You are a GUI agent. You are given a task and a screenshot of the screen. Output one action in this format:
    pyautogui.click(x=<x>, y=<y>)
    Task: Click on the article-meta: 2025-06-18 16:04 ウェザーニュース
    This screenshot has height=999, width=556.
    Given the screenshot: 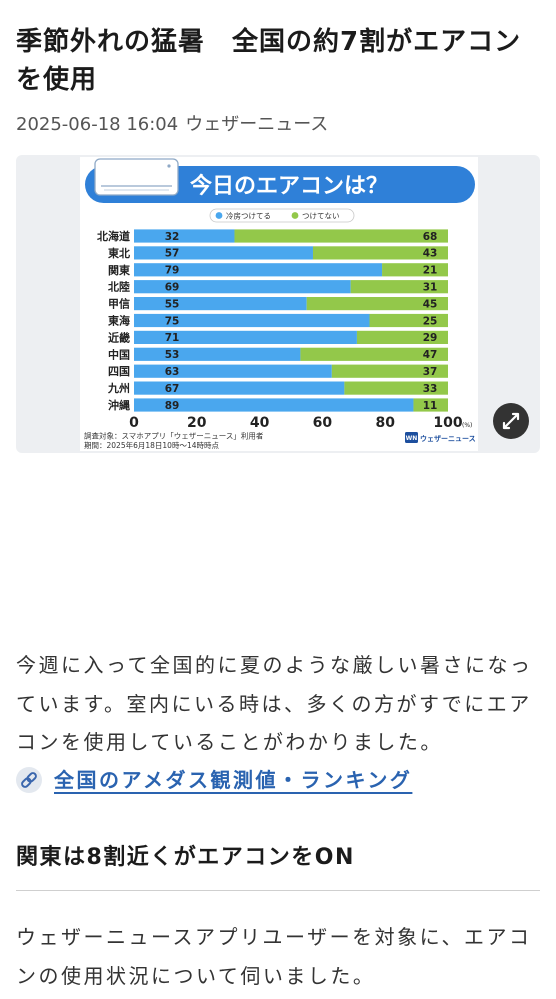 What is the action you would take?
    pyautogui.click(x=172, y=125)
    